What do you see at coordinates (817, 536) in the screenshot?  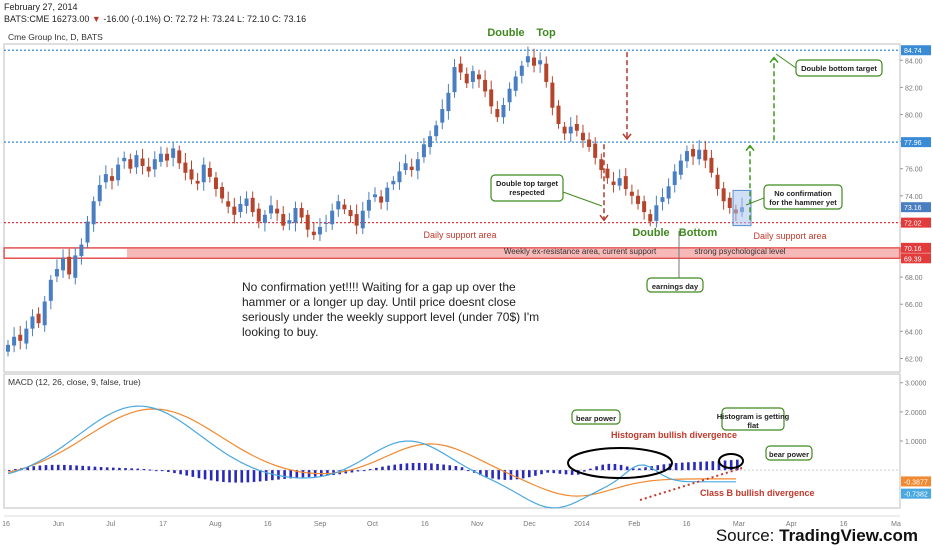 I see `source-credit: Source: TradingView.com` at bounding box center [817, 536].